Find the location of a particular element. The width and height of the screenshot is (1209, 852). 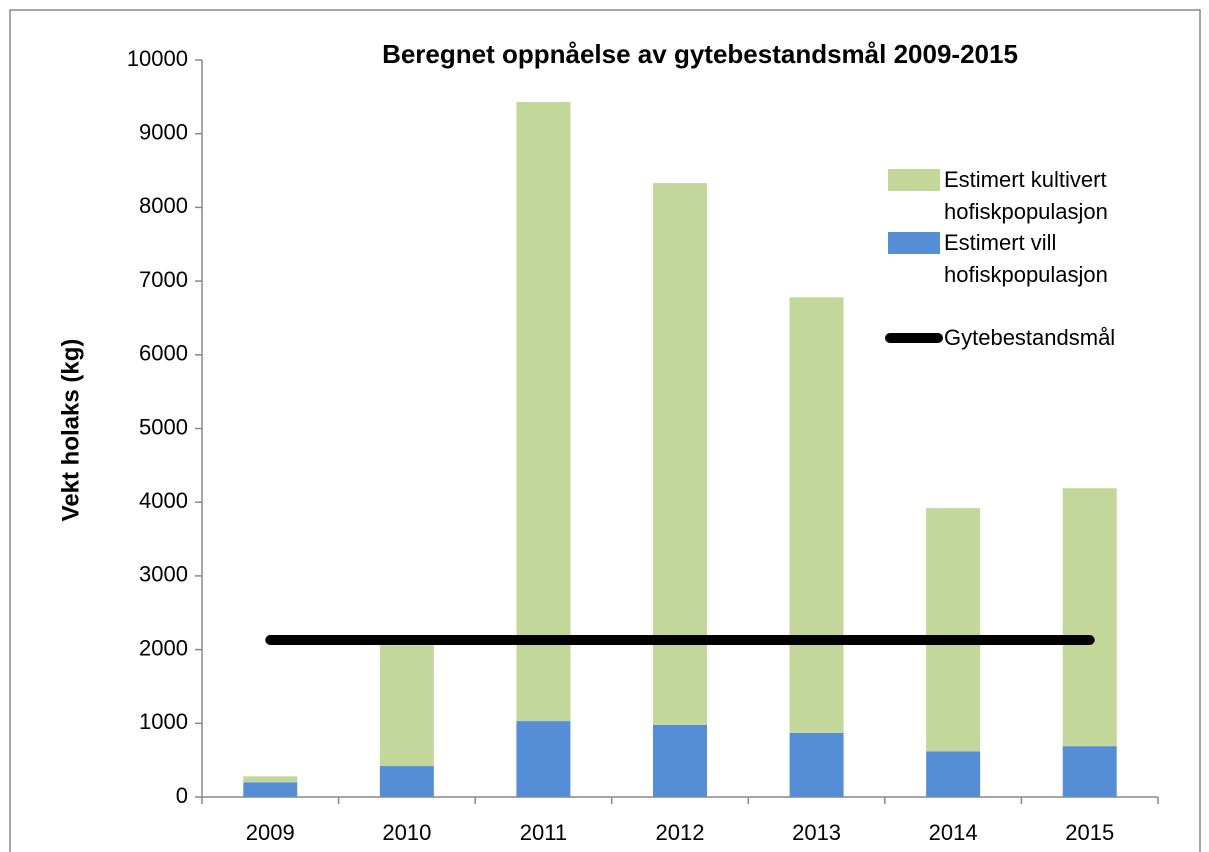

x-tick-label: 2011 is located at coordinates (543, 832).